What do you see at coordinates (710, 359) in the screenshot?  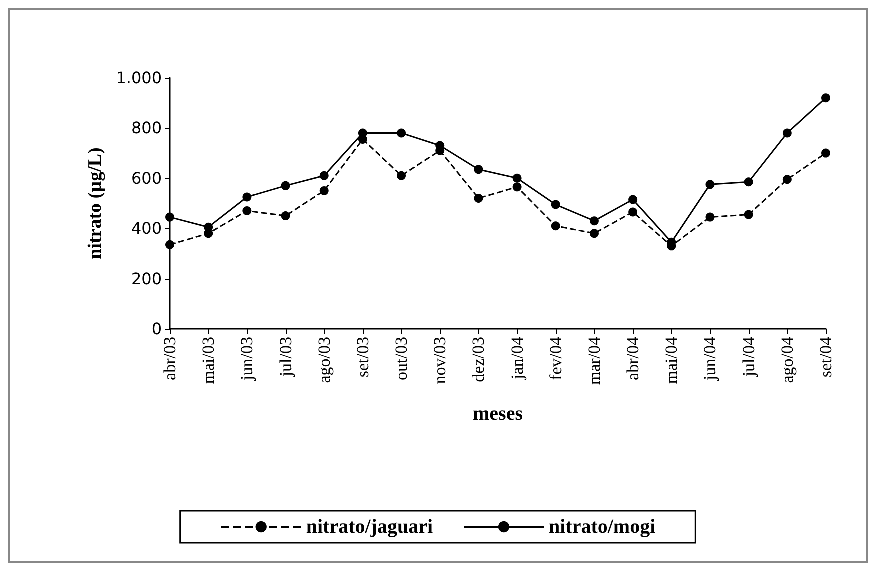 I see `x-tick-label: jun/04` at bounding box center [710, 359].